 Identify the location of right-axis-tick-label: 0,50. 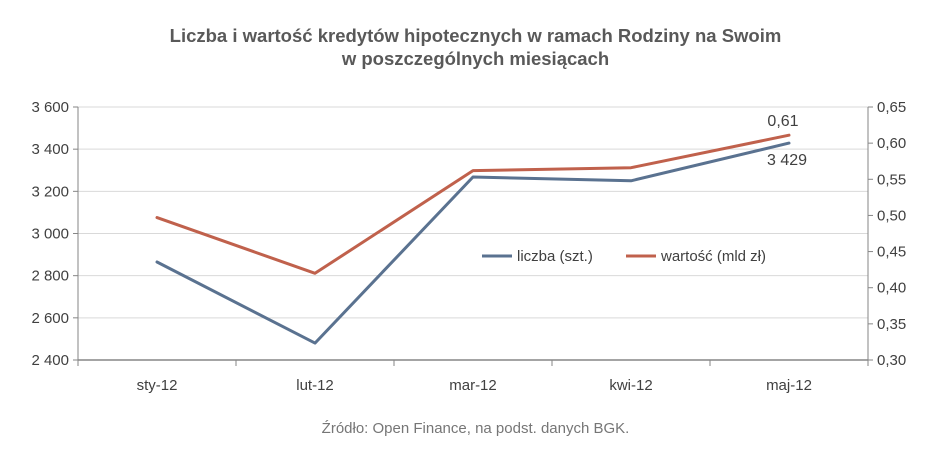
(891, 215).